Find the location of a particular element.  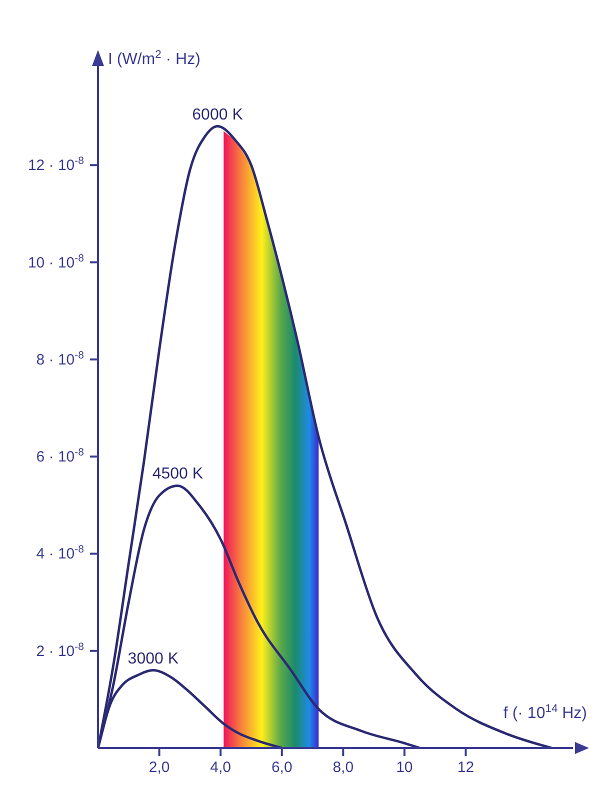

x-tick-label: 12 is located at coordinates (465, 767).